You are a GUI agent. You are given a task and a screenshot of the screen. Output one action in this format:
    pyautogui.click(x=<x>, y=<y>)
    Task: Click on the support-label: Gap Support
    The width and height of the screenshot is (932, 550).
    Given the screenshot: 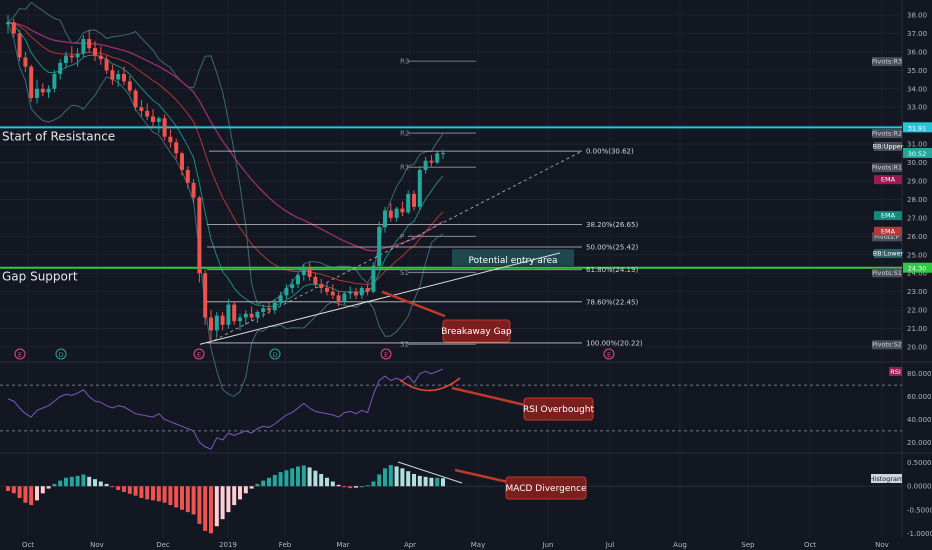 What is the action you would take?
    pyautogui.click(x=40, y=277)
    